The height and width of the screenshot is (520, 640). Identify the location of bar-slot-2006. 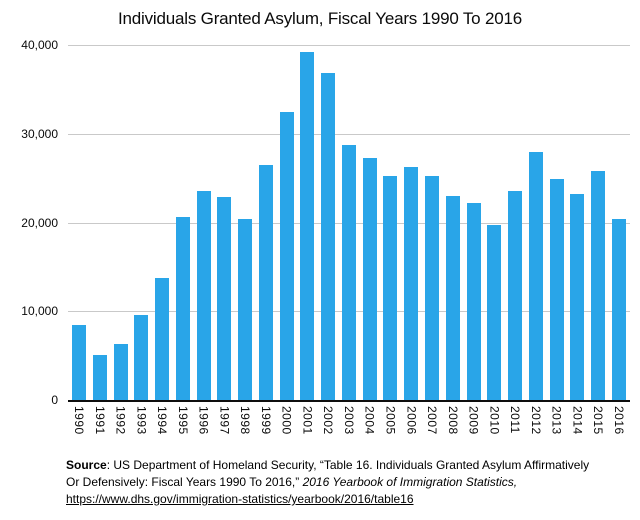
(411, 222).